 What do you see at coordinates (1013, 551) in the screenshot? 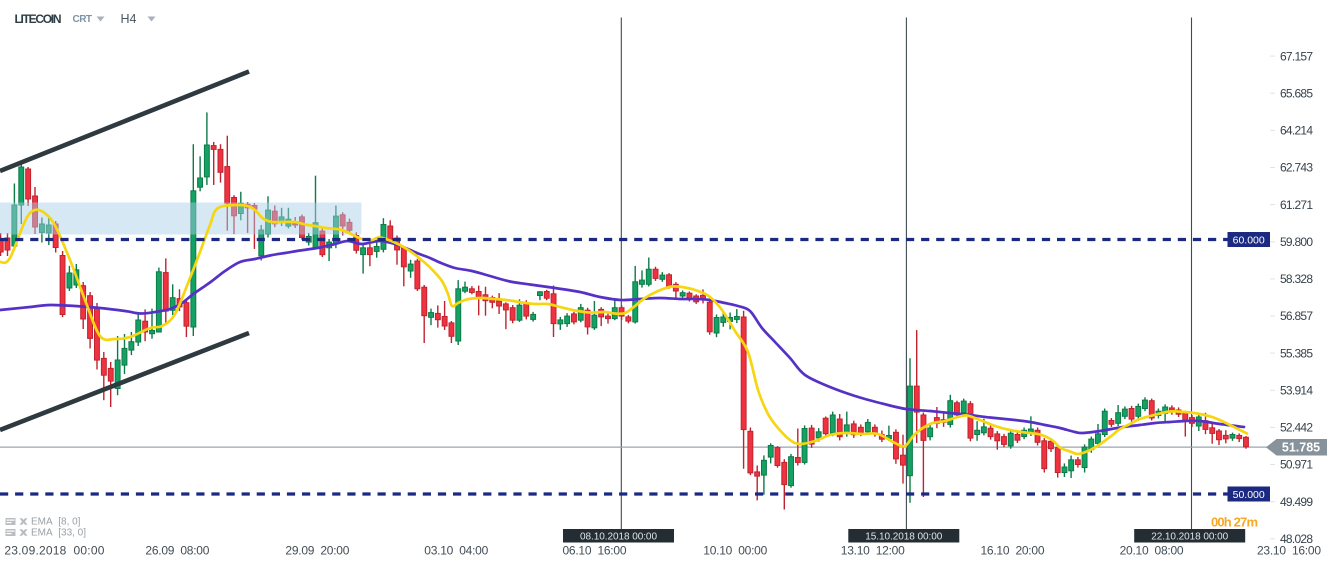
I see `svg-text: 16.10 20:00` at bounding box center [1013, 551].